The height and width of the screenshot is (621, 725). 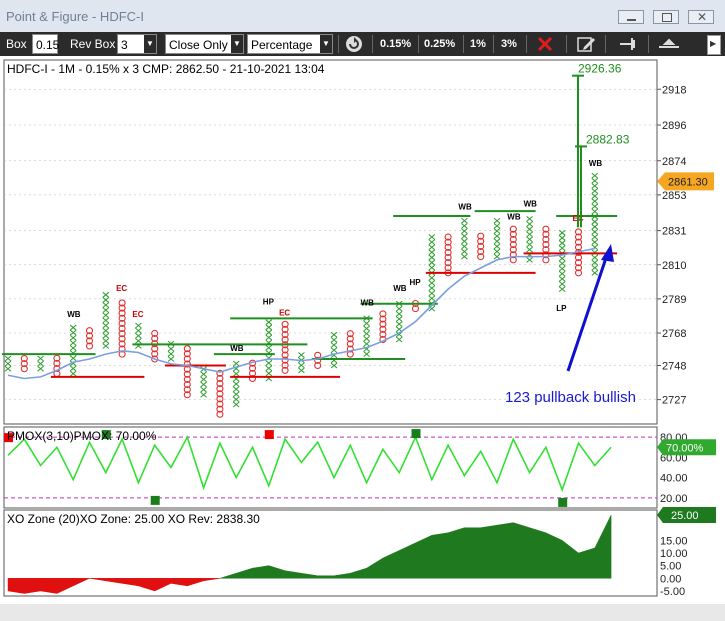 What do you see at coordinates (631, 20) in the screenshot?
I see `minimize-icon` at bounding box center [631, 20].